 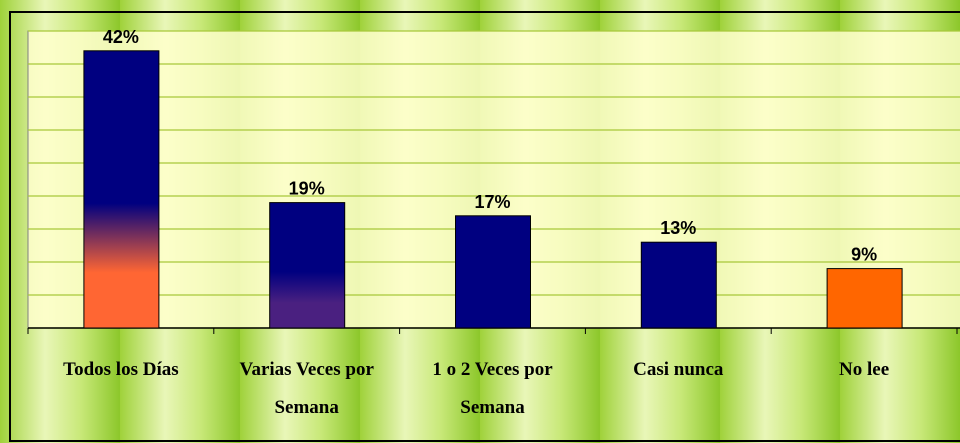 What do you see at coordinates (121, 37) in the screenshot?
I see `value-label: 42%` at bounding box center [121, 37].